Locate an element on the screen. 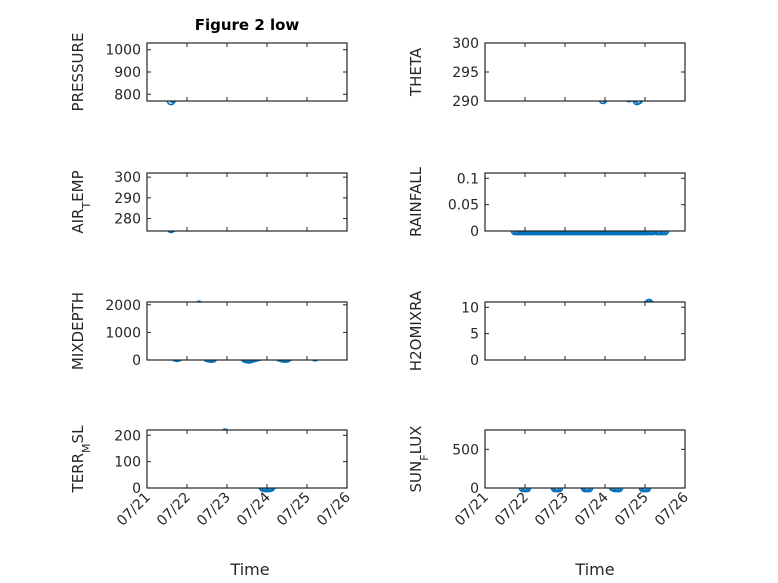 The height and width of the screenshot is (583, 778). y-tick-label: 800 is located at coordinates (127, 95).